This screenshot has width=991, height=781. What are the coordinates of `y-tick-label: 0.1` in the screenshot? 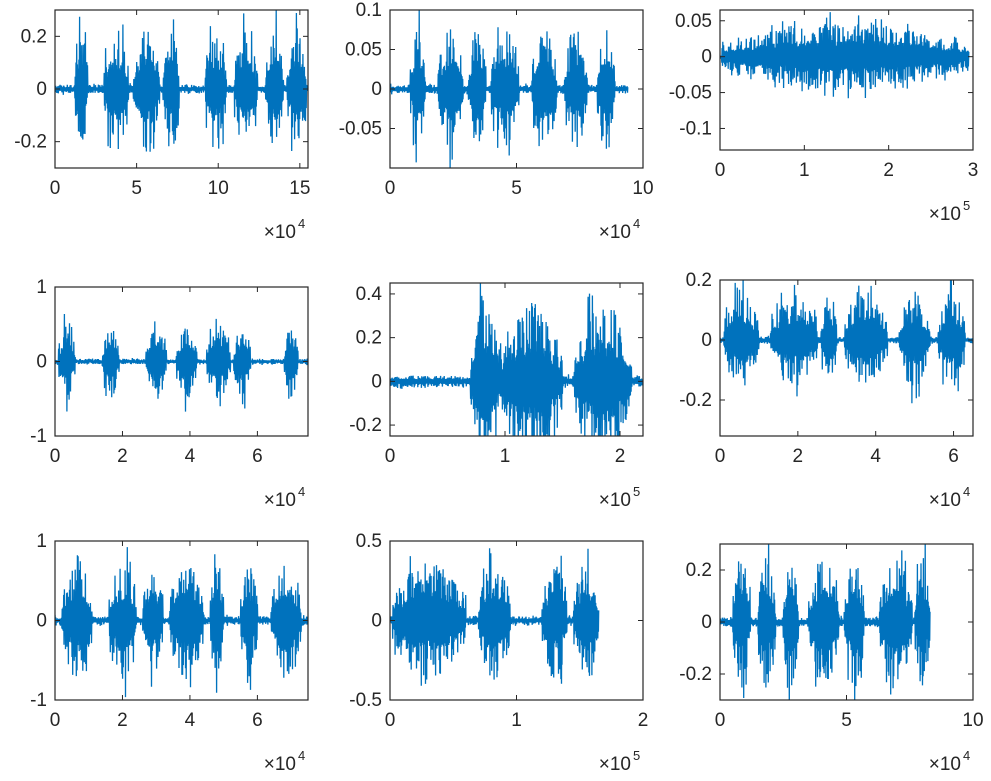 It's located at (369, 10).